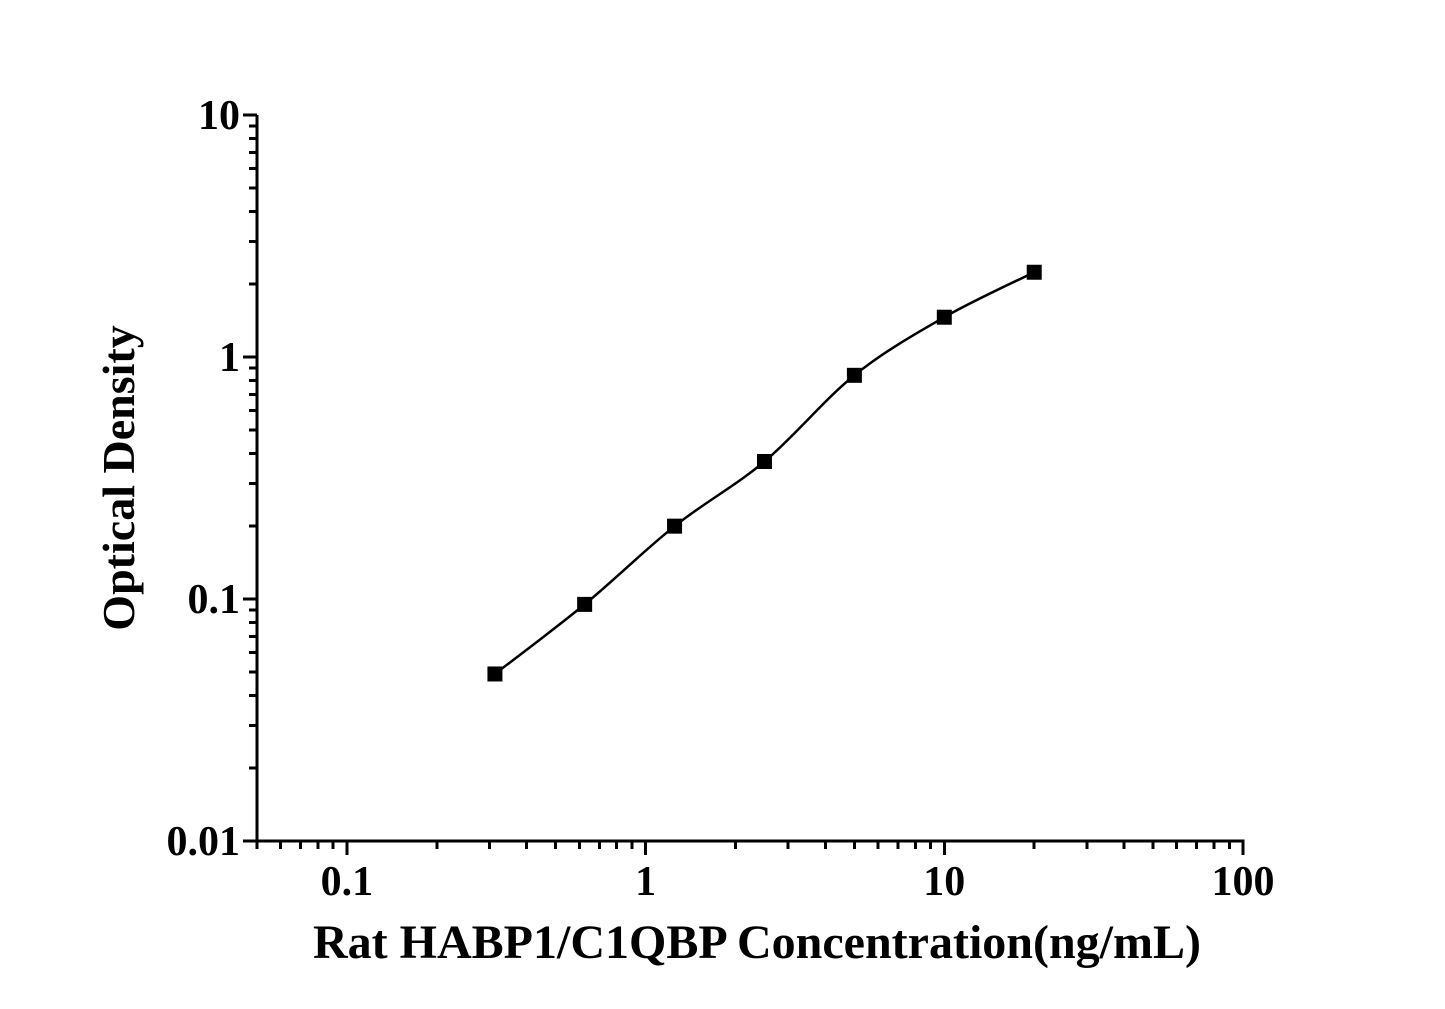 The image size is (1445, 1009). I want to click on y-tick-label: 0.1, so click(214, 600).